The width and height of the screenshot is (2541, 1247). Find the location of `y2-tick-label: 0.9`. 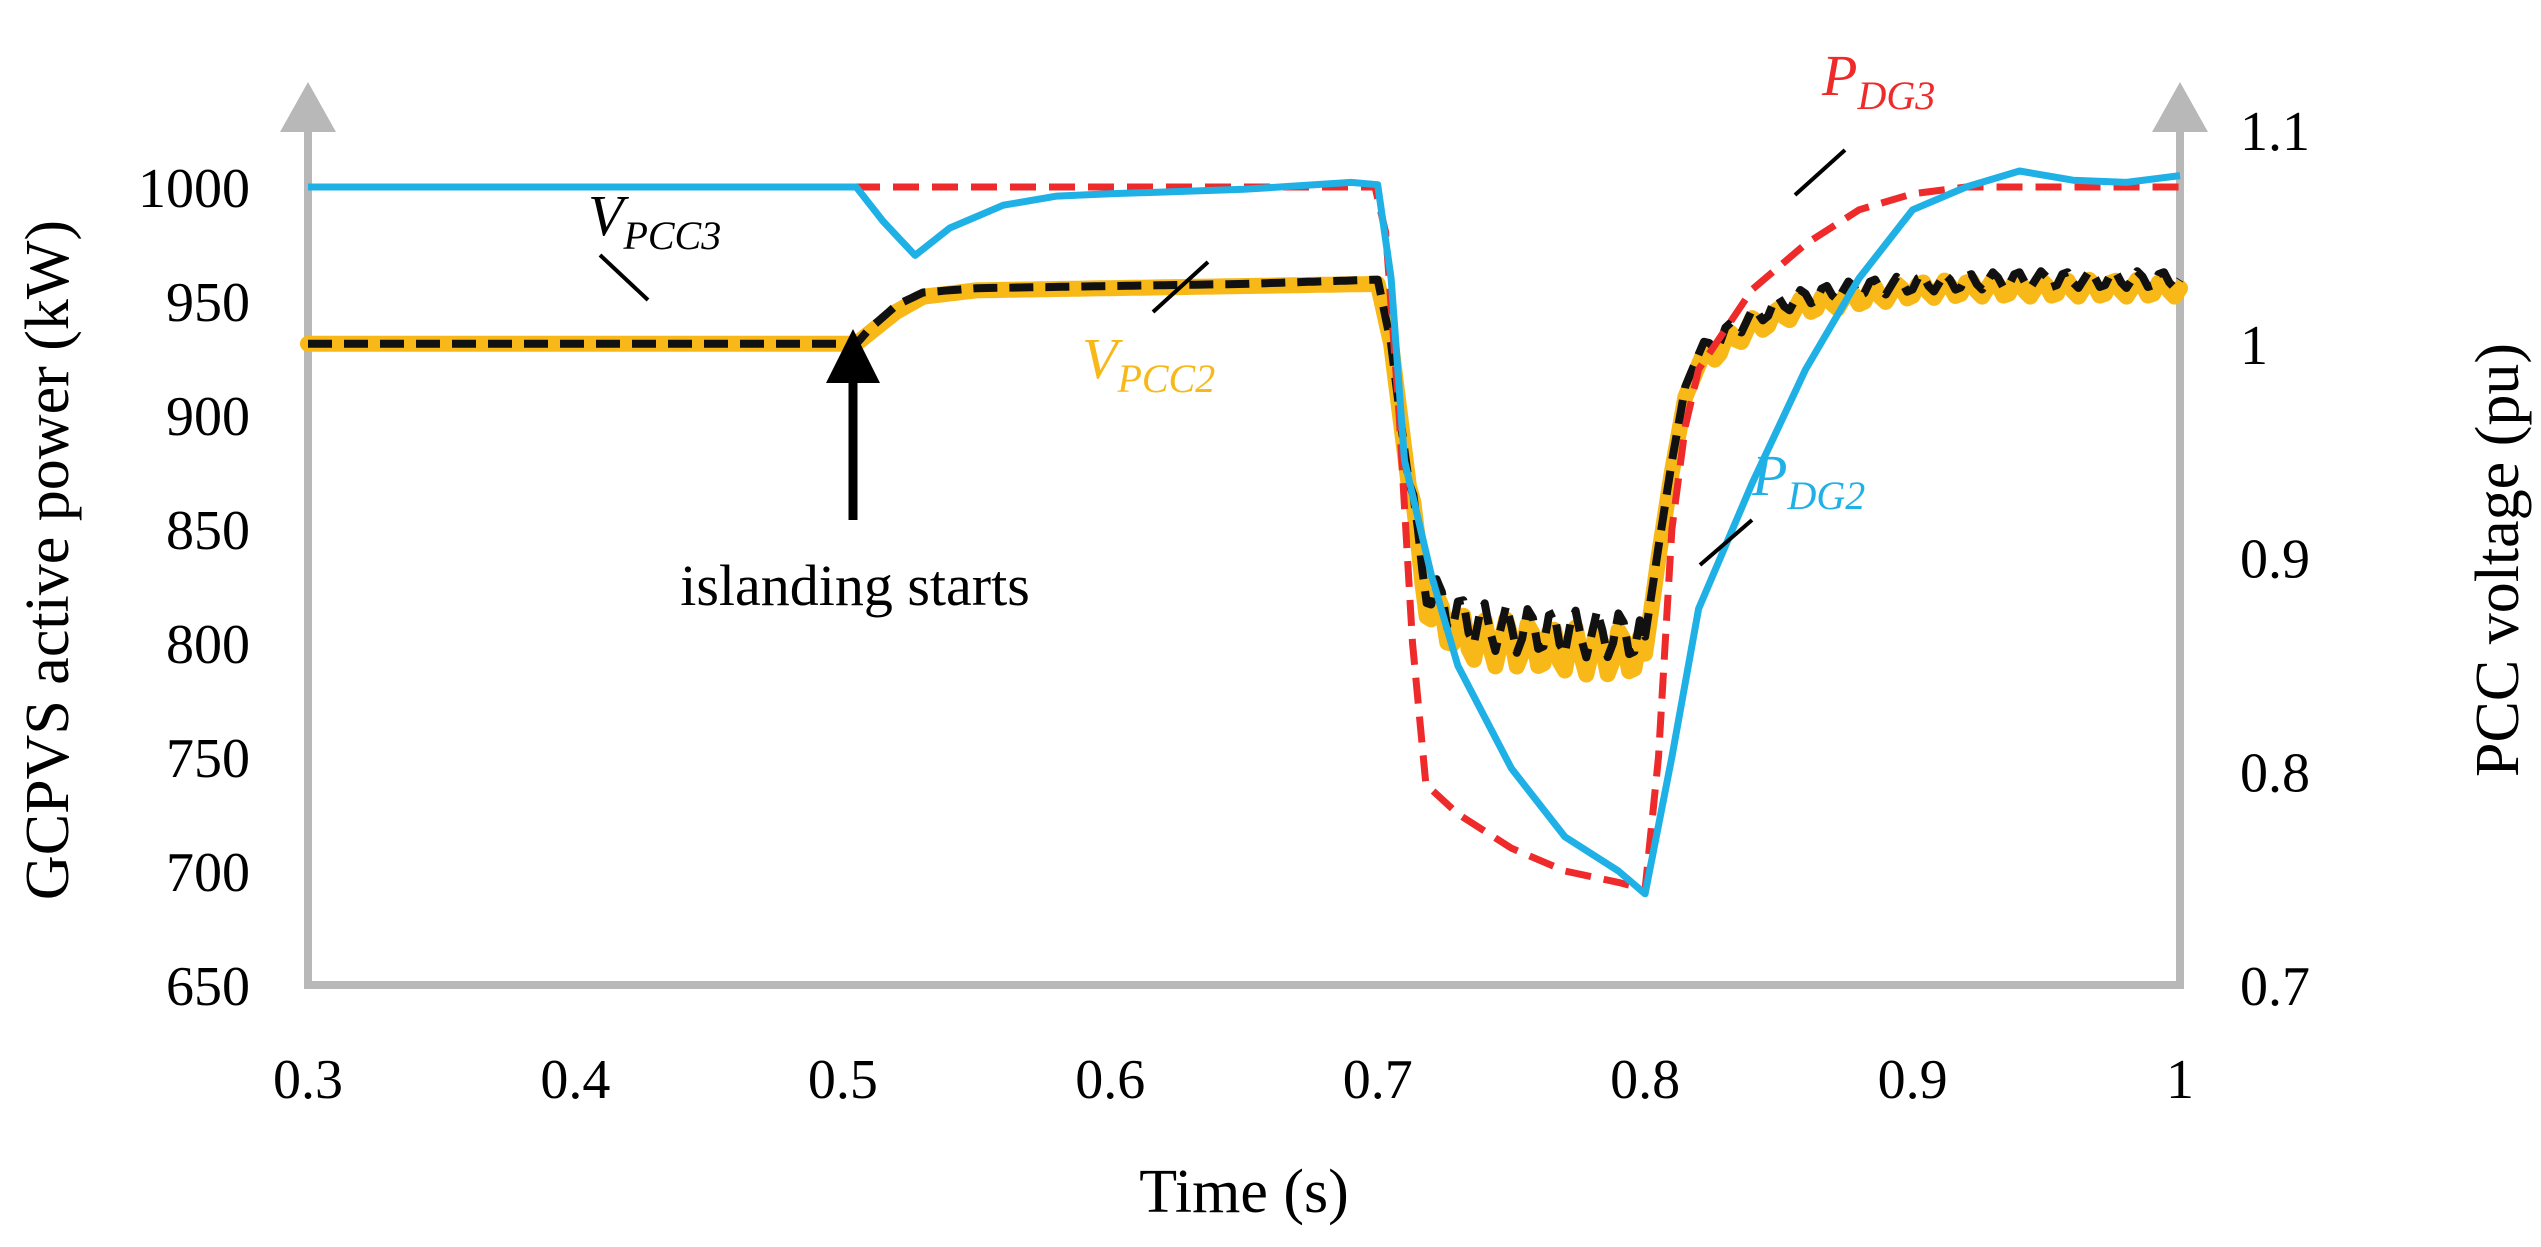

y2-tick-label: 0.9 is located at coordinates (2275, 560).